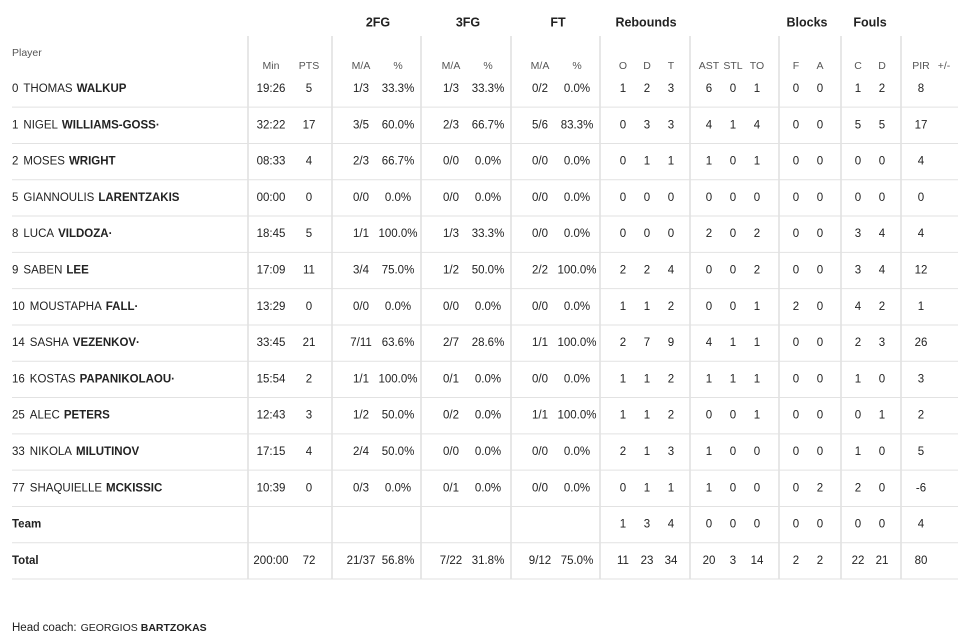 The height and width of the screenshot is (640, 960). What do you see at coordinates (15, 125) in the screenshot?
I see `player-number: 1` at bounding box center [15, 125].